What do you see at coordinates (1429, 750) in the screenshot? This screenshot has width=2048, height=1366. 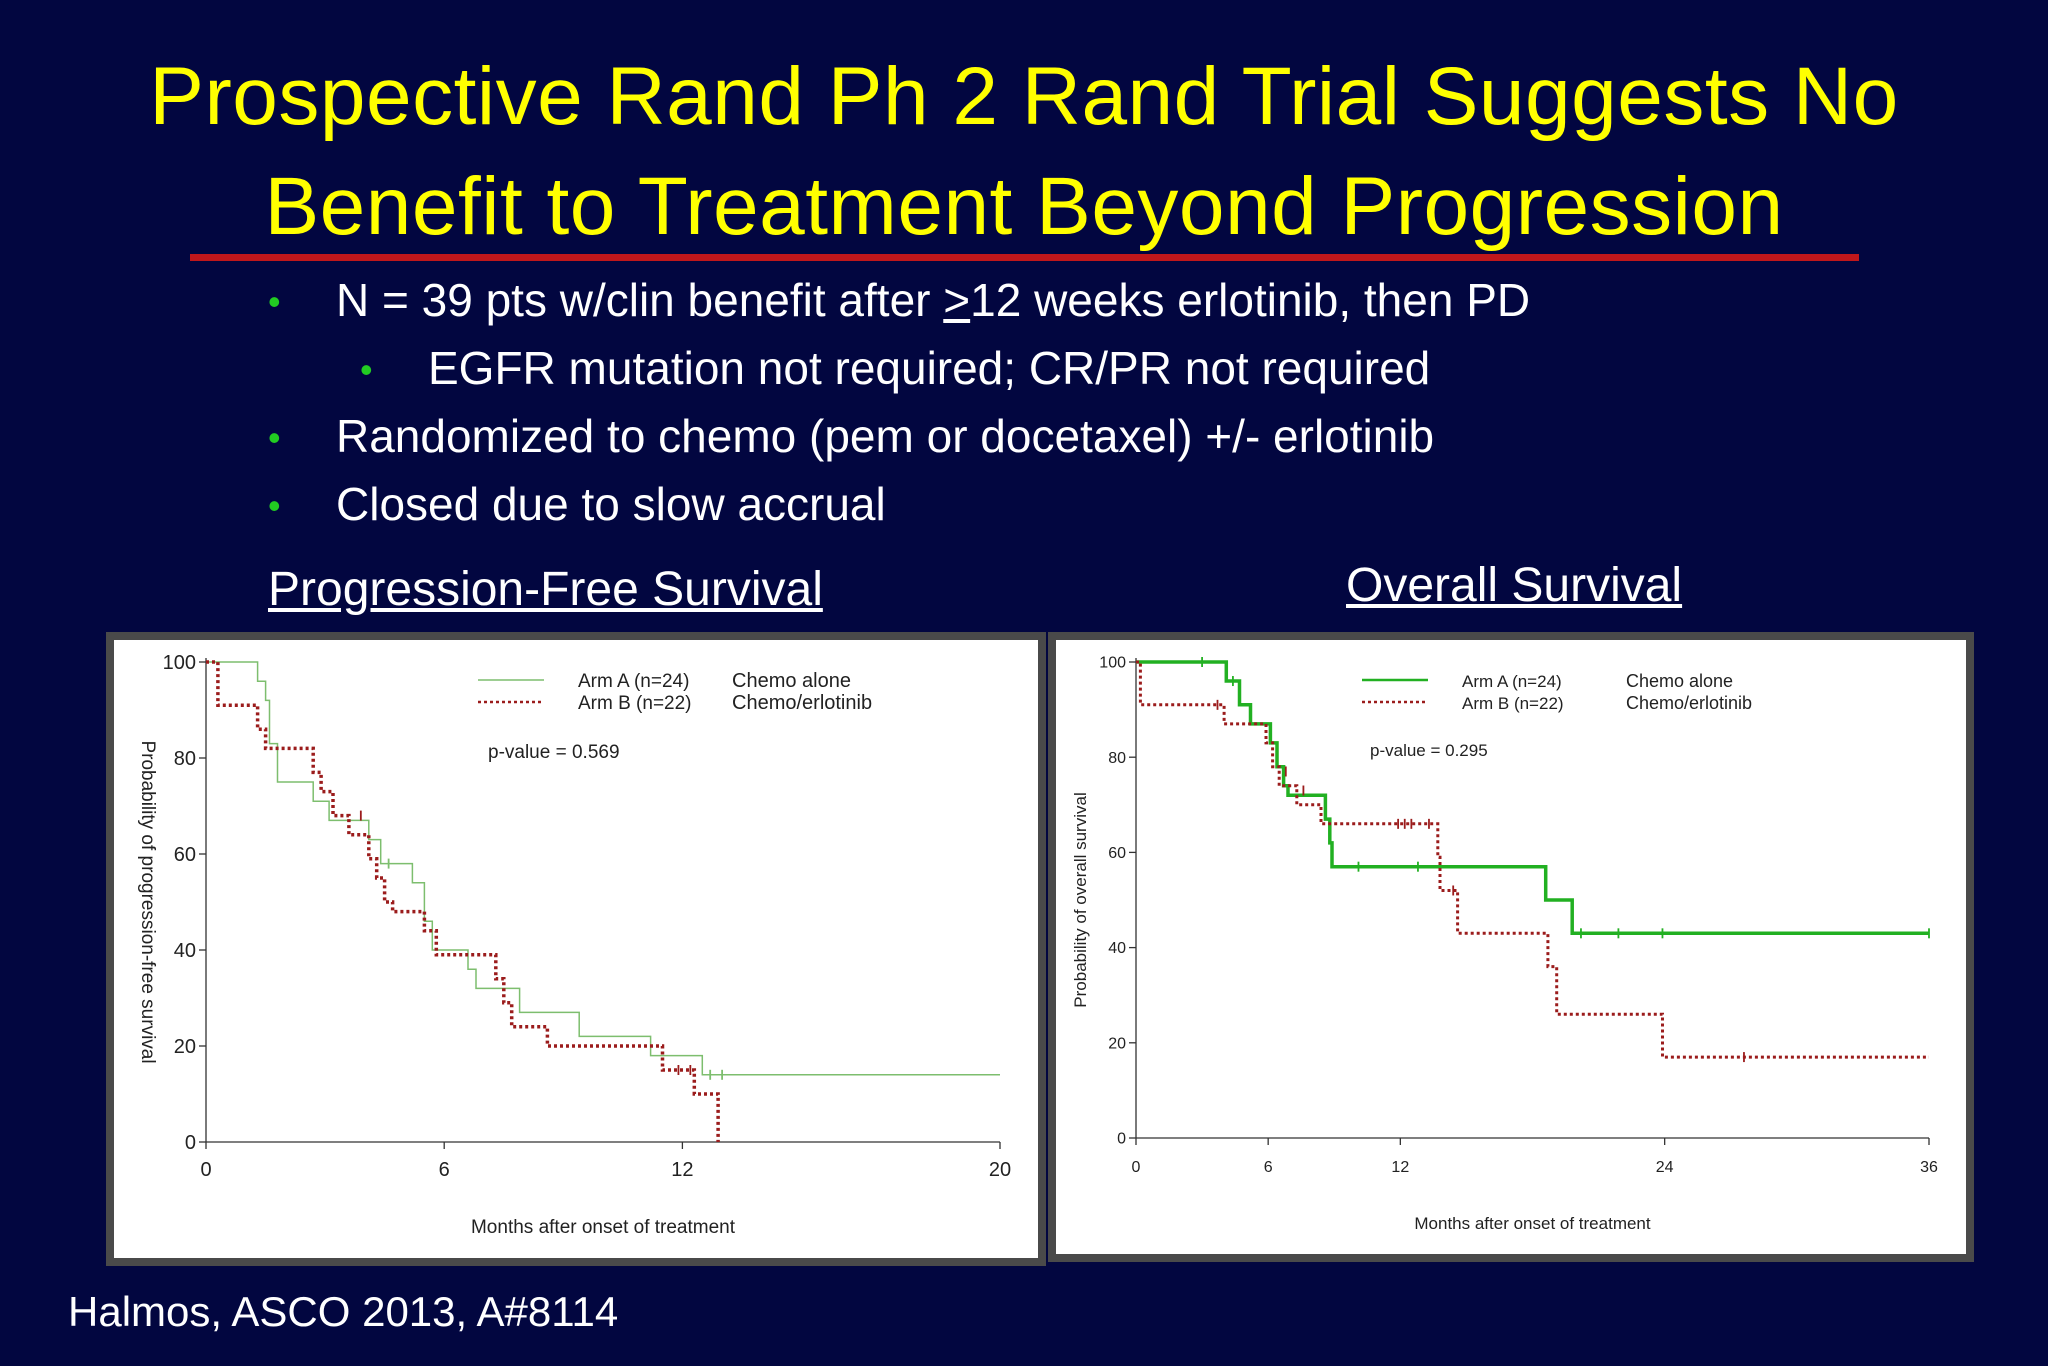 I see `p-value-annotation: p-value = 0.295` at bounding box center [1429, 750].